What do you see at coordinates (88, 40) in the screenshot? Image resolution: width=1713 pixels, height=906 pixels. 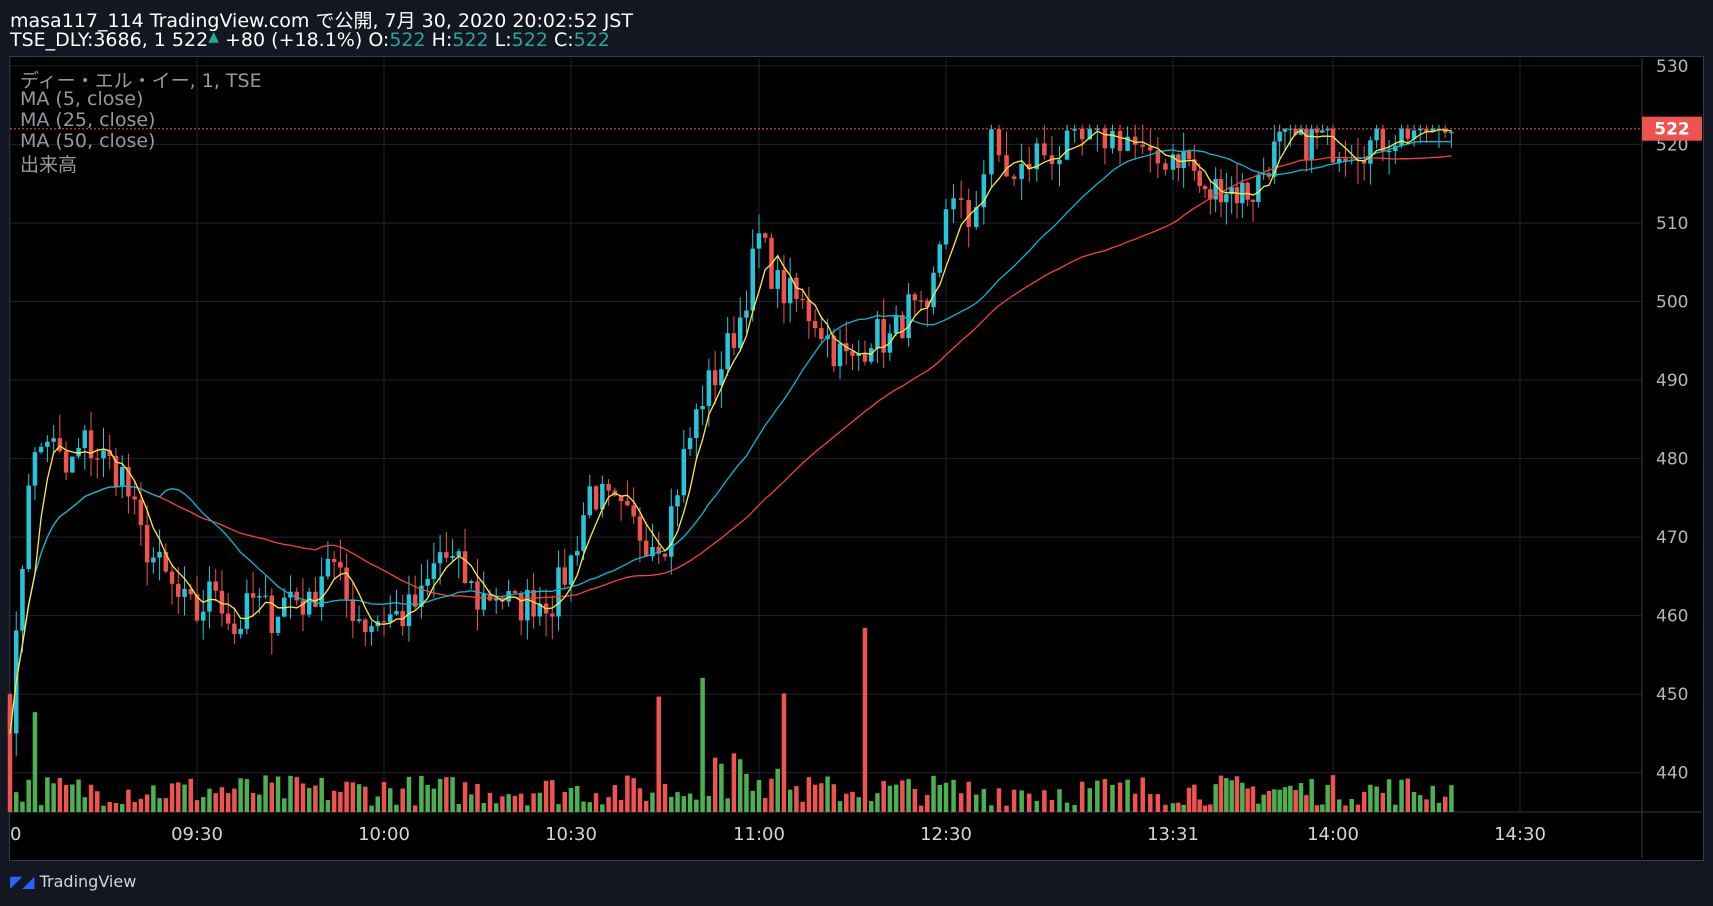 I see `symbol-label: TSE_DLY:3686, 1` at bounding box center [88, 40].